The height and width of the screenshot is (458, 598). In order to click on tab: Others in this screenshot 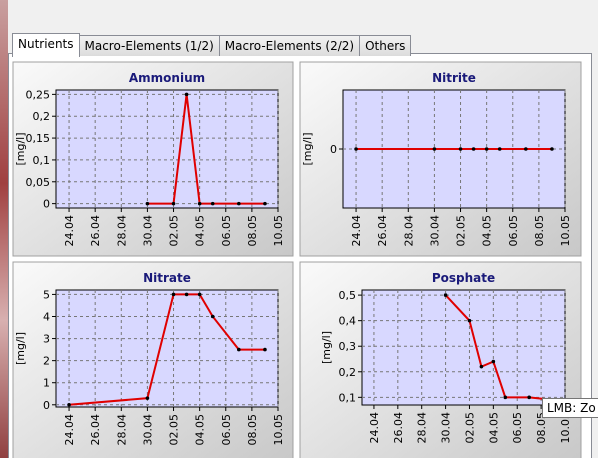, I will do `click(385, 45)`.